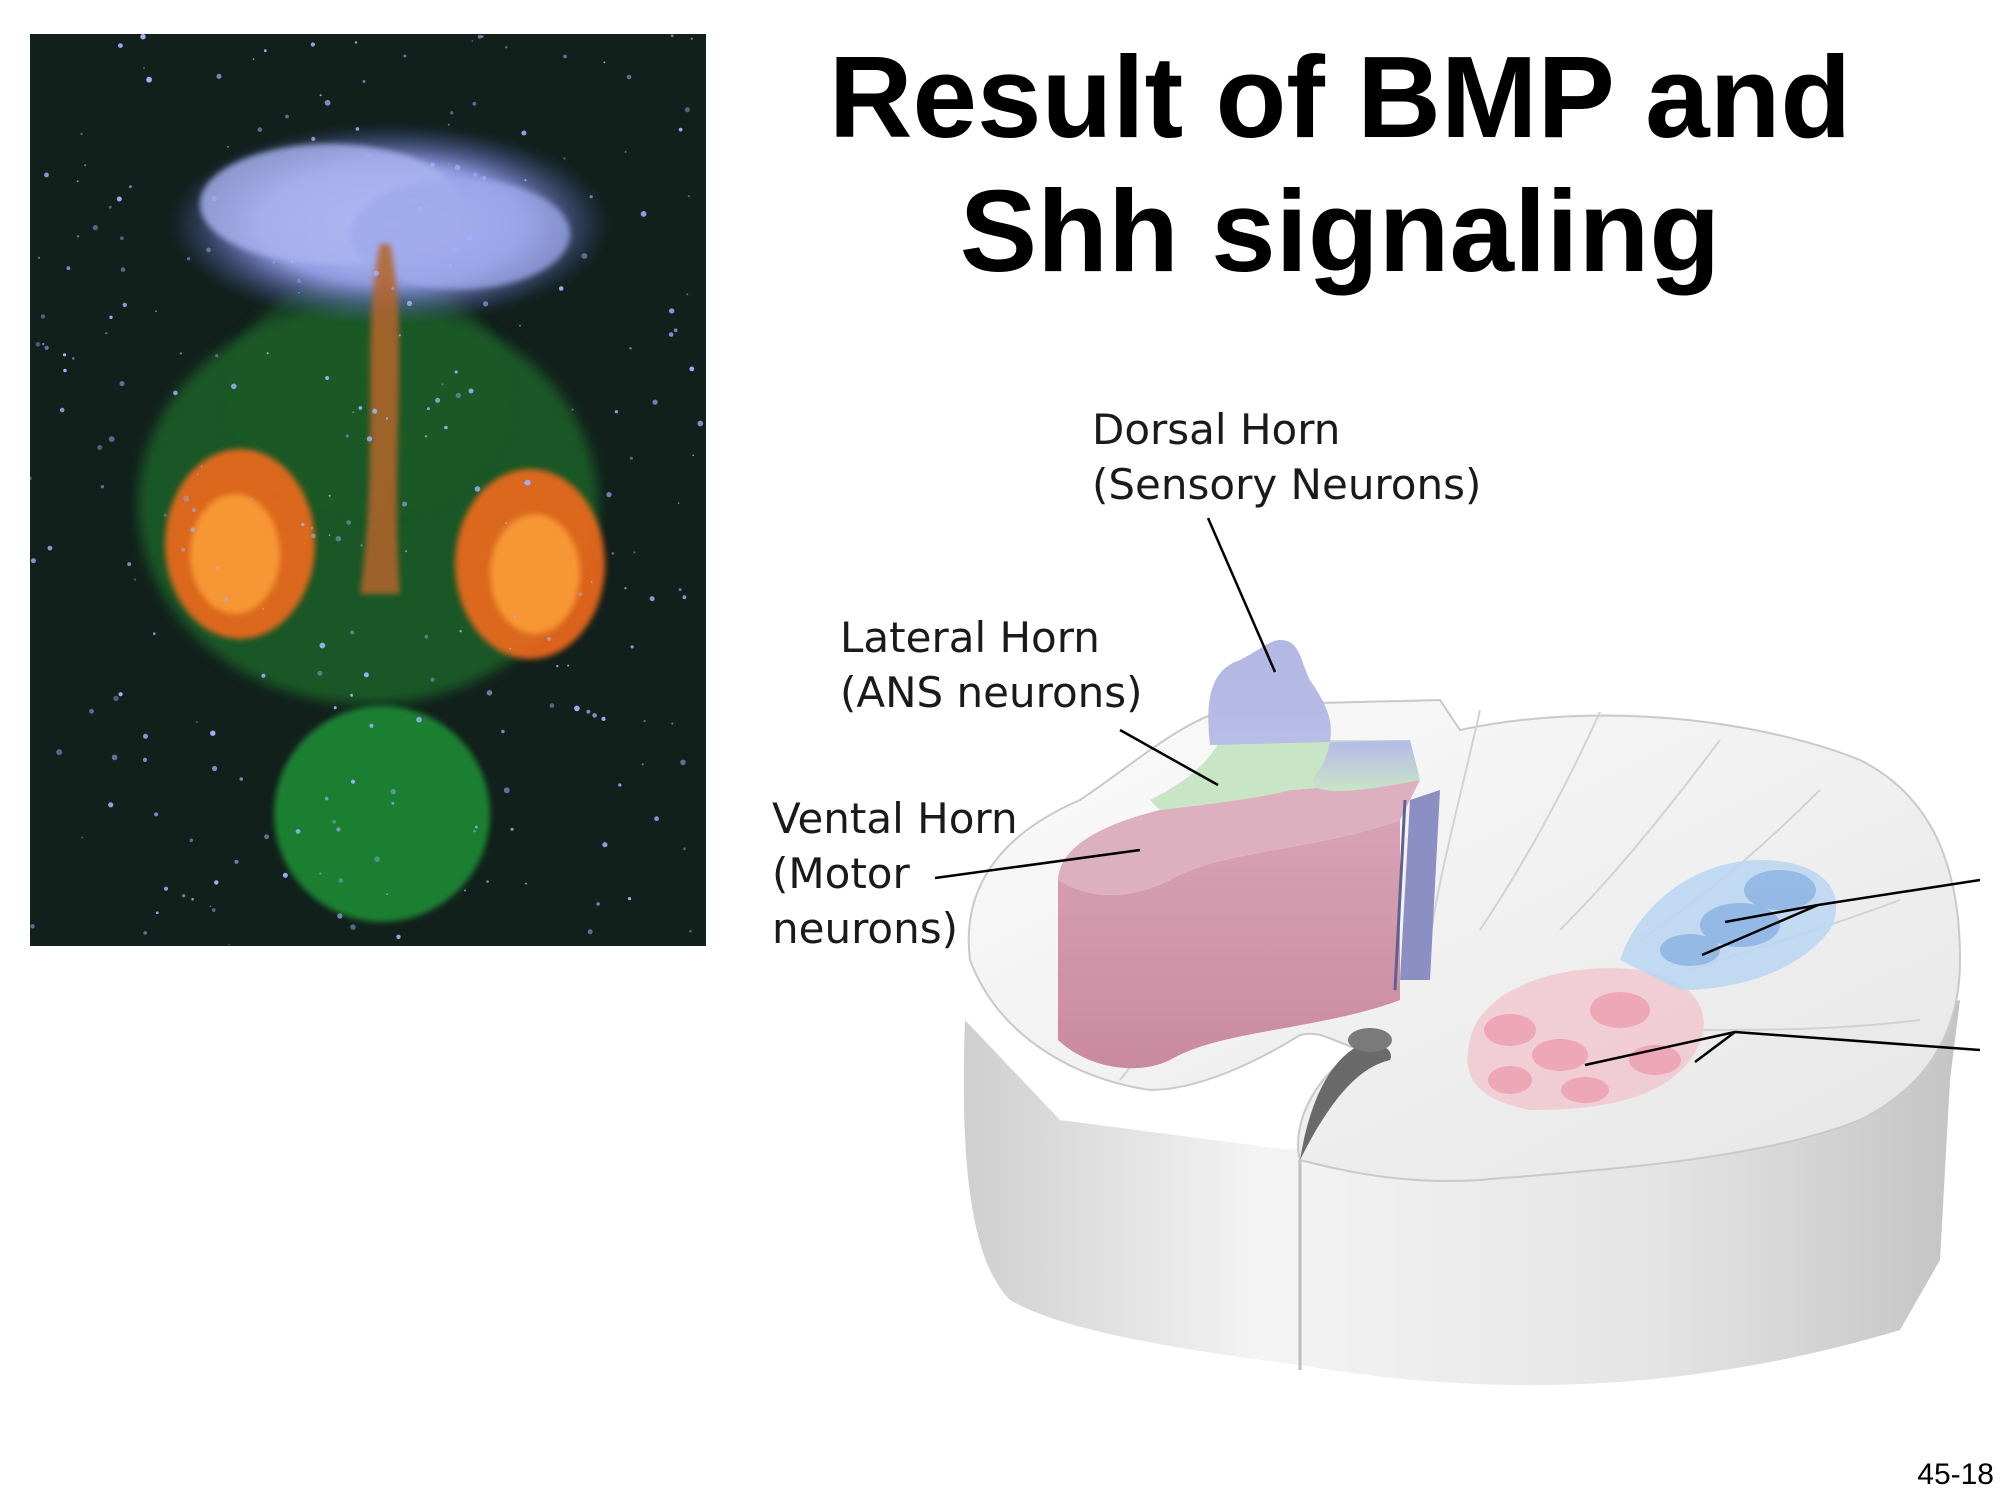 The image size is (2000, 1500). What do you see at coordinates (1340, 164) in the screenshot?
I see `slide-title: Result of BMP and Shh signaling` at bounding box center [1340, 164].